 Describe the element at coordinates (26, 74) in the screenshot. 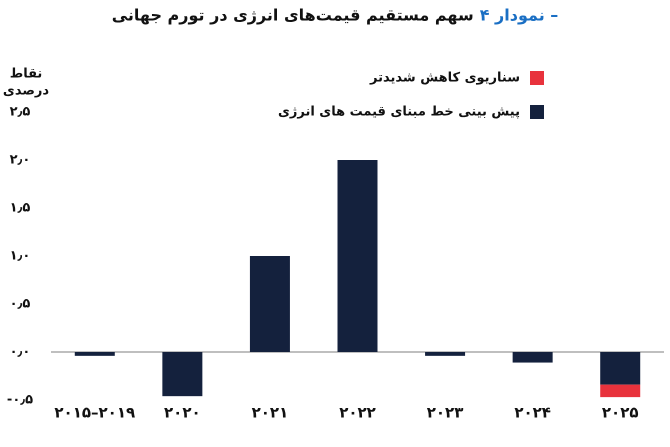

I see `y-axis-label: نقاط` at that location.